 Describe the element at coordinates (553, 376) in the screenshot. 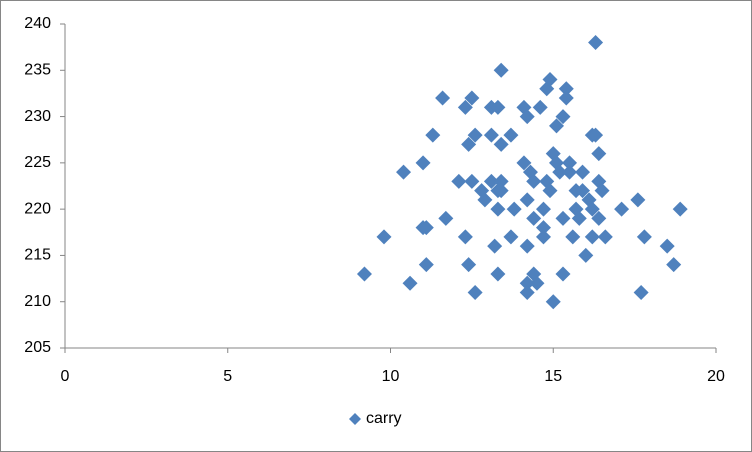

I see `x-tick-label: 15` at that location.